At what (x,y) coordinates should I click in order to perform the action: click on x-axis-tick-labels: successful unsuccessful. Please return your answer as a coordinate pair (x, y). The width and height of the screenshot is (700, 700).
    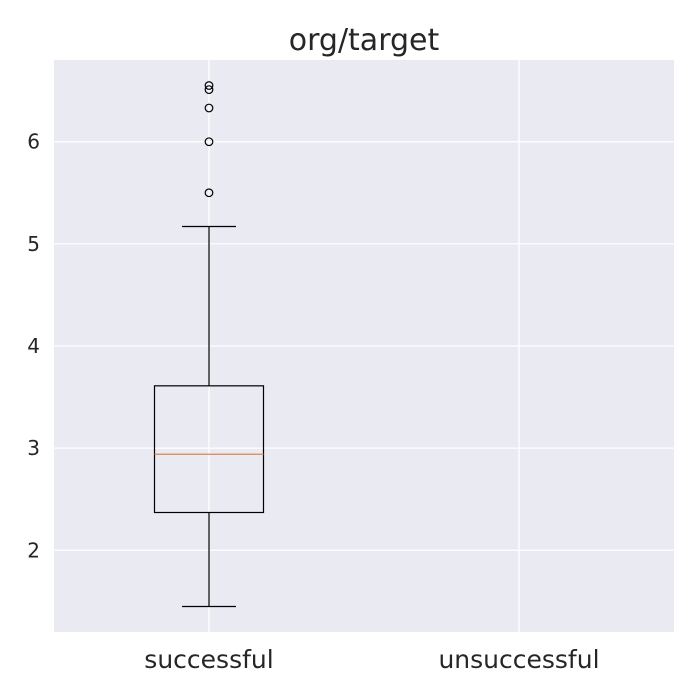
    Looking at the image, I should click on (371, 659).